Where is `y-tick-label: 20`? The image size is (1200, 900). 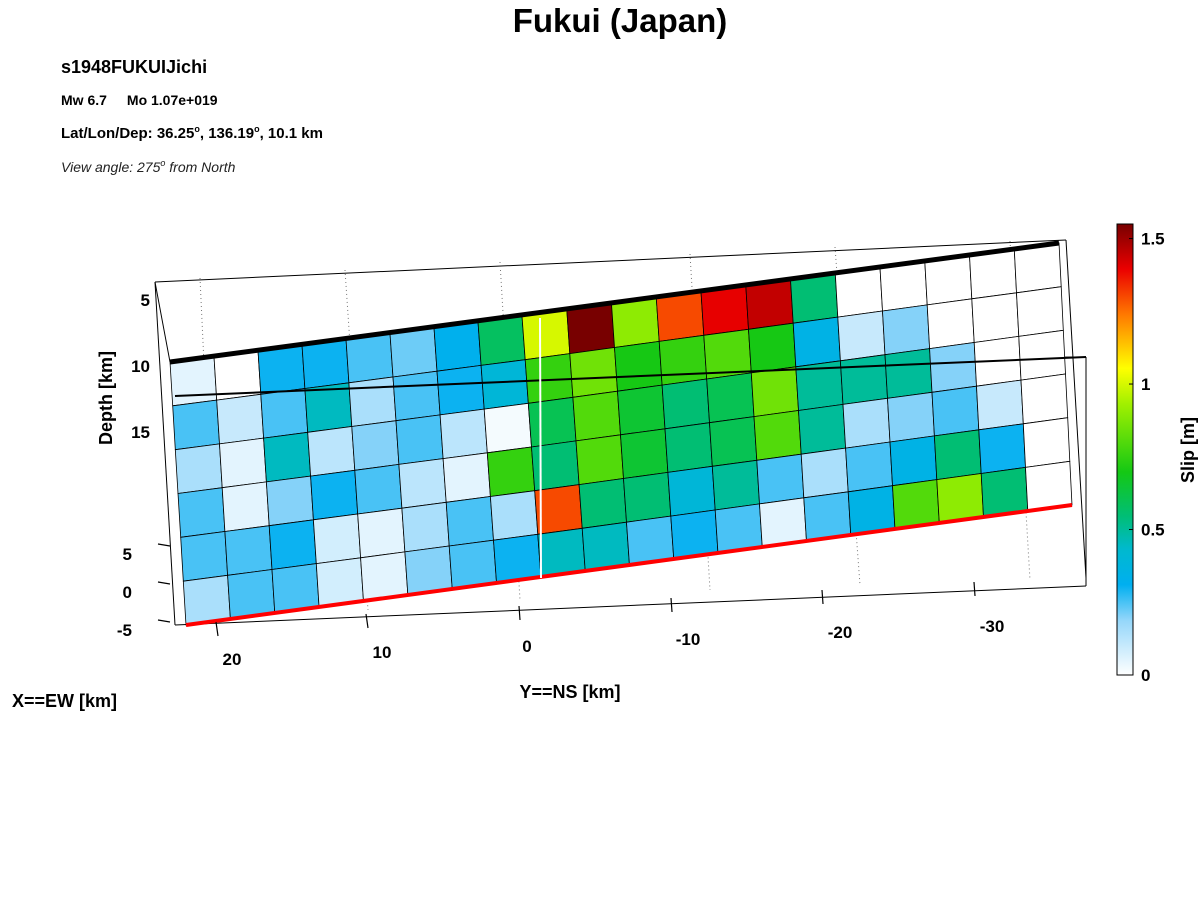
y-tick-label: 20 is located at coordinates (232, 659).